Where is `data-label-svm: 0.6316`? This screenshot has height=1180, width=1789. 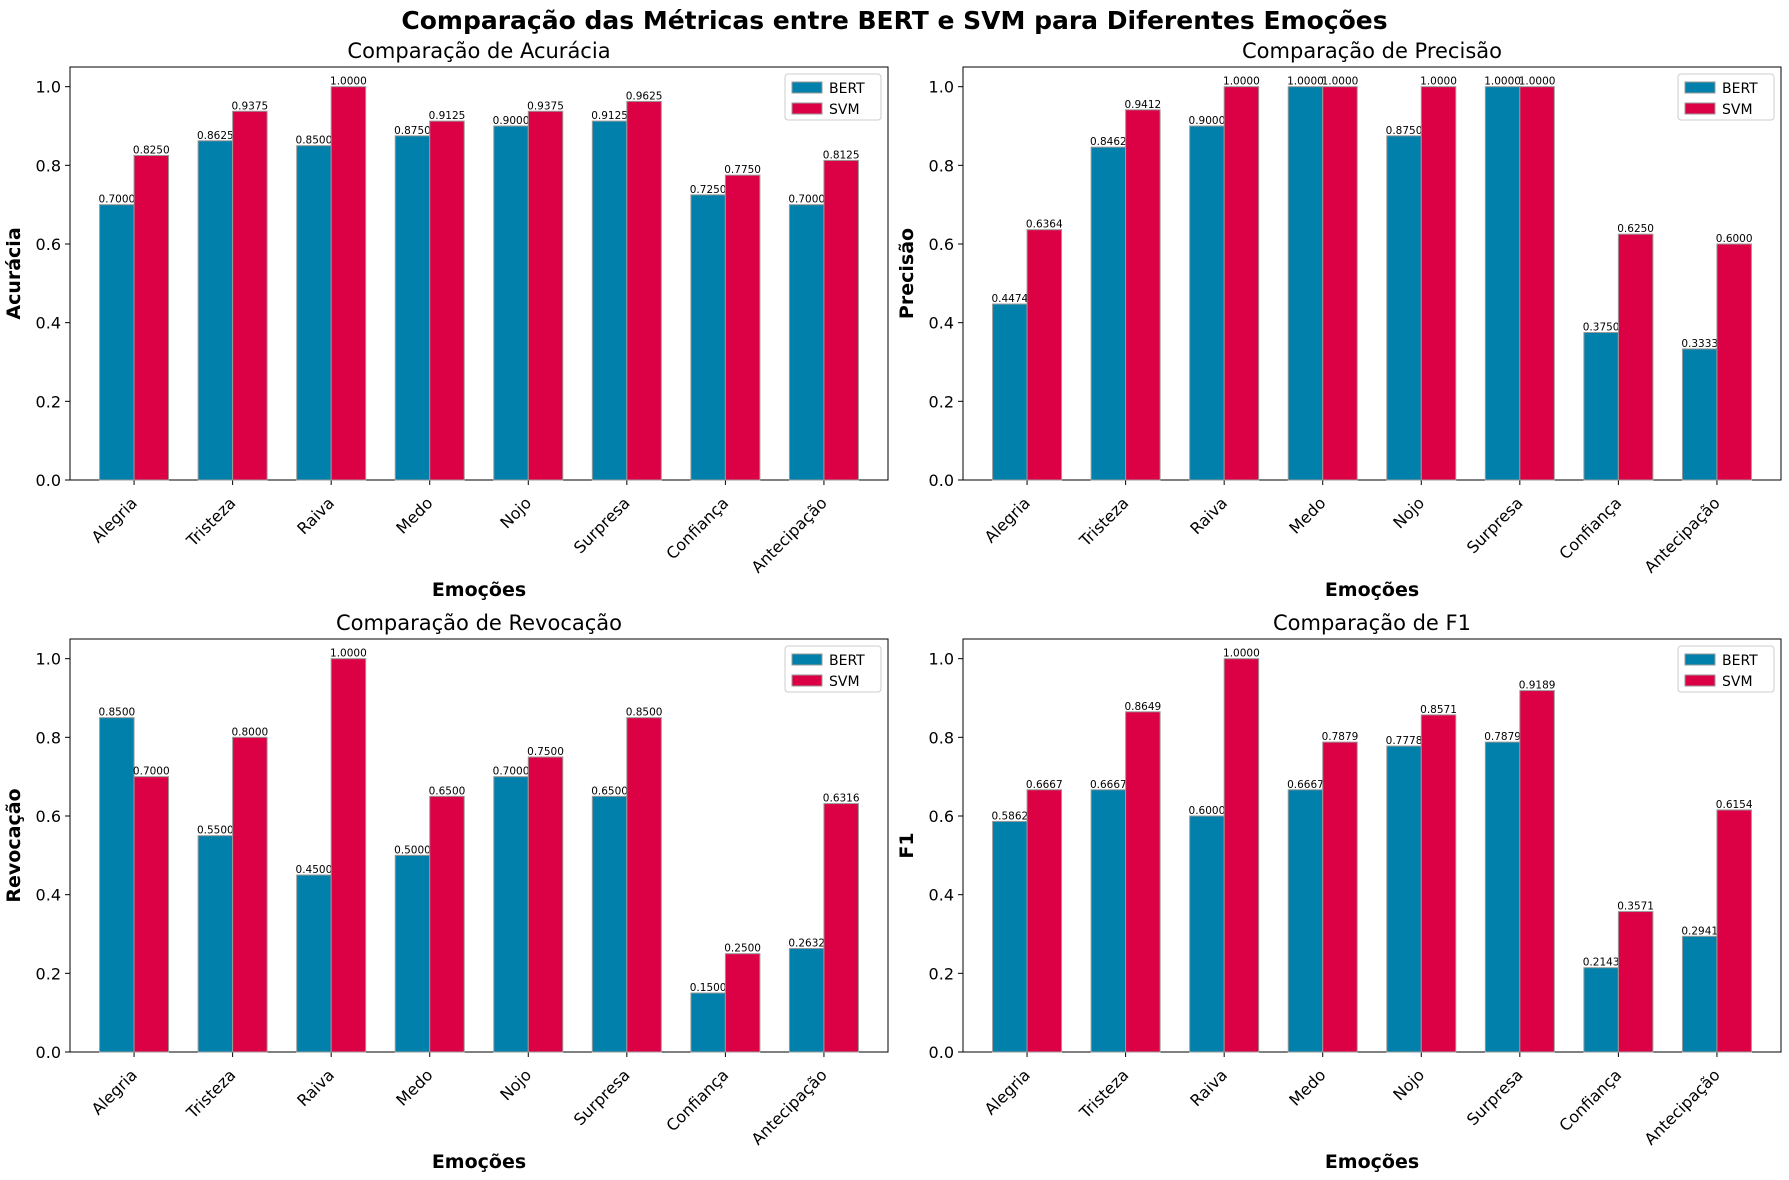 data-label-svm: 0.6316 is located at coordinates (841, 799).